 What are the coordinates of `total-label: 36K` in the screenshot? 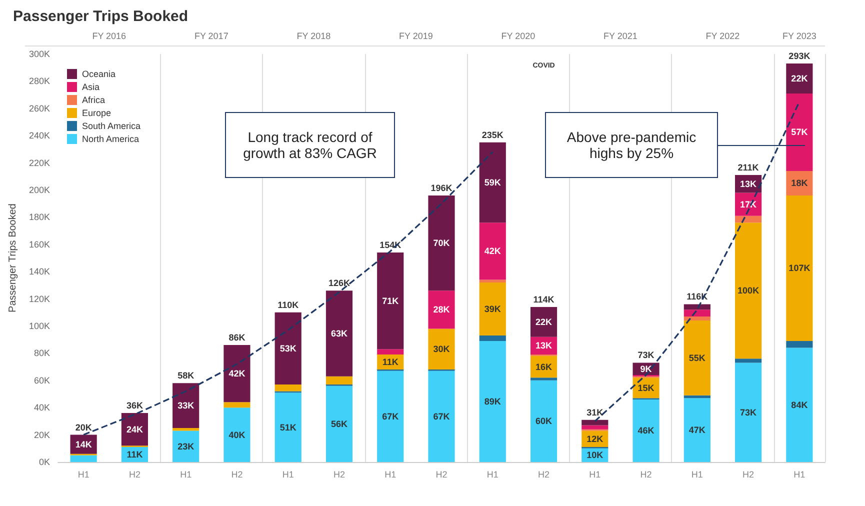 It's located at (135, 405).